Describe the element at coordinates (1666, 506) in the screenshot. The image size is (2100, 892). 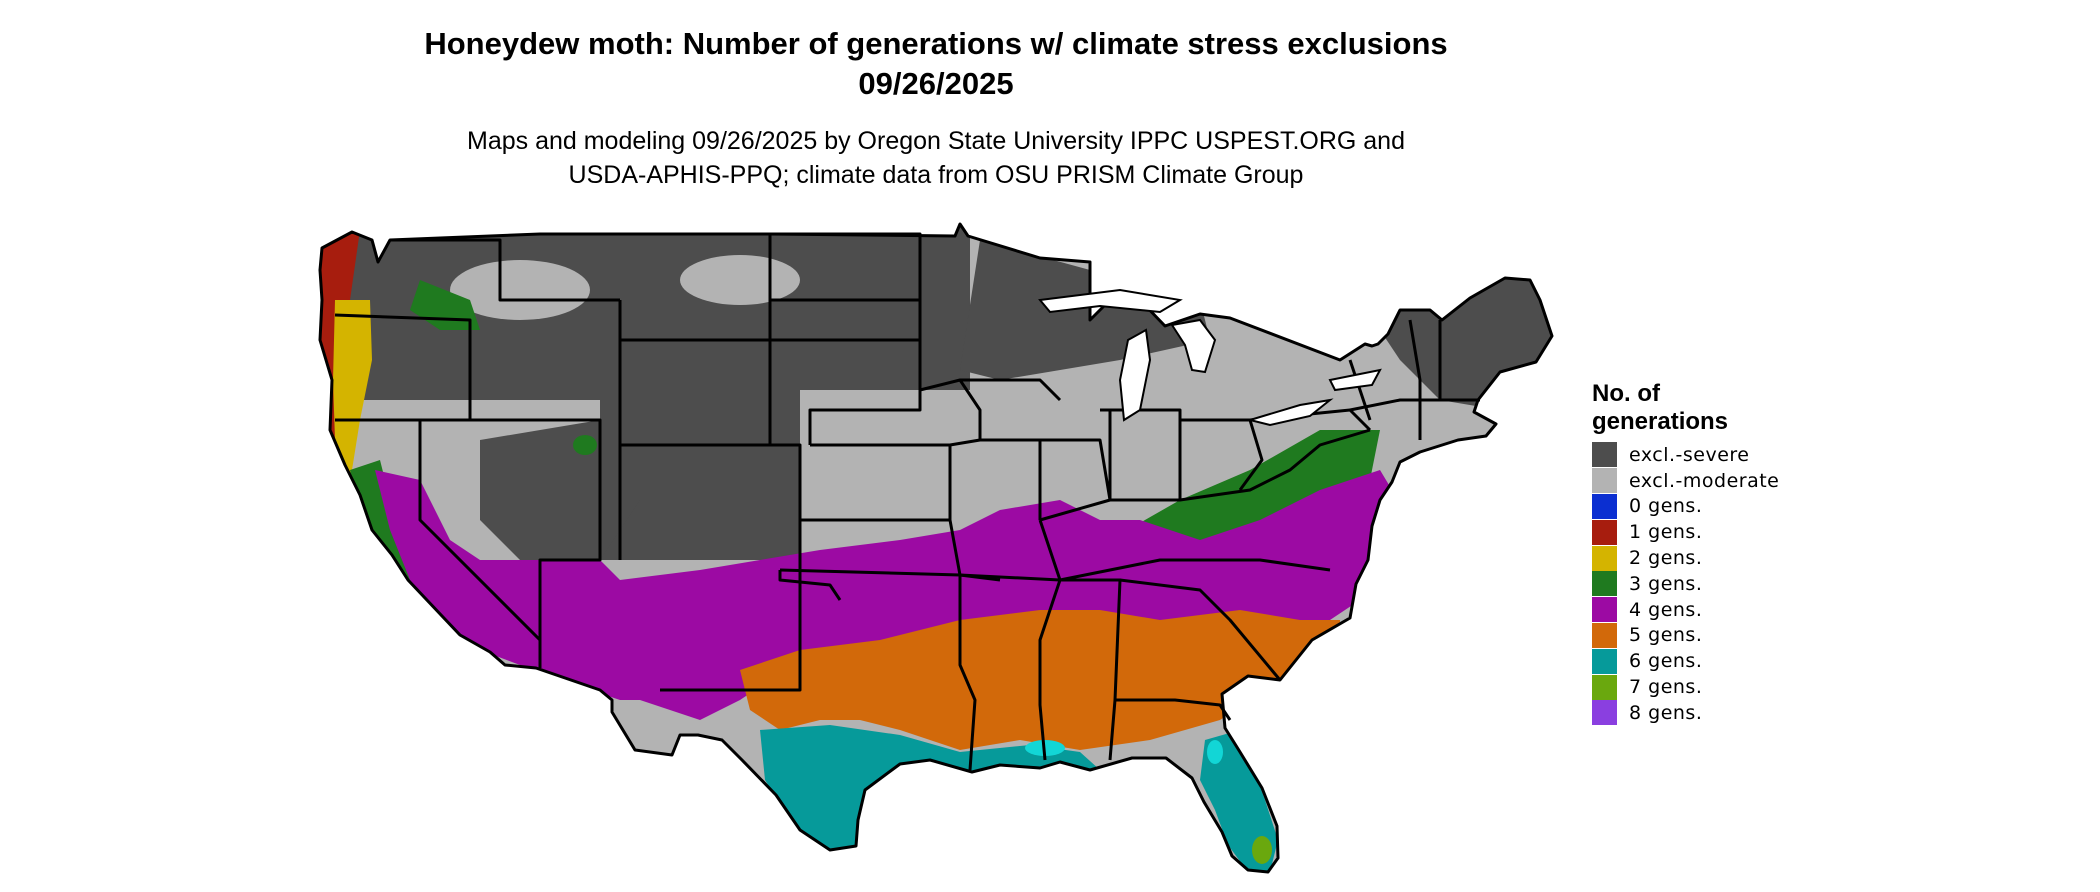
I see `legend-label: 0 gens.` at that location.